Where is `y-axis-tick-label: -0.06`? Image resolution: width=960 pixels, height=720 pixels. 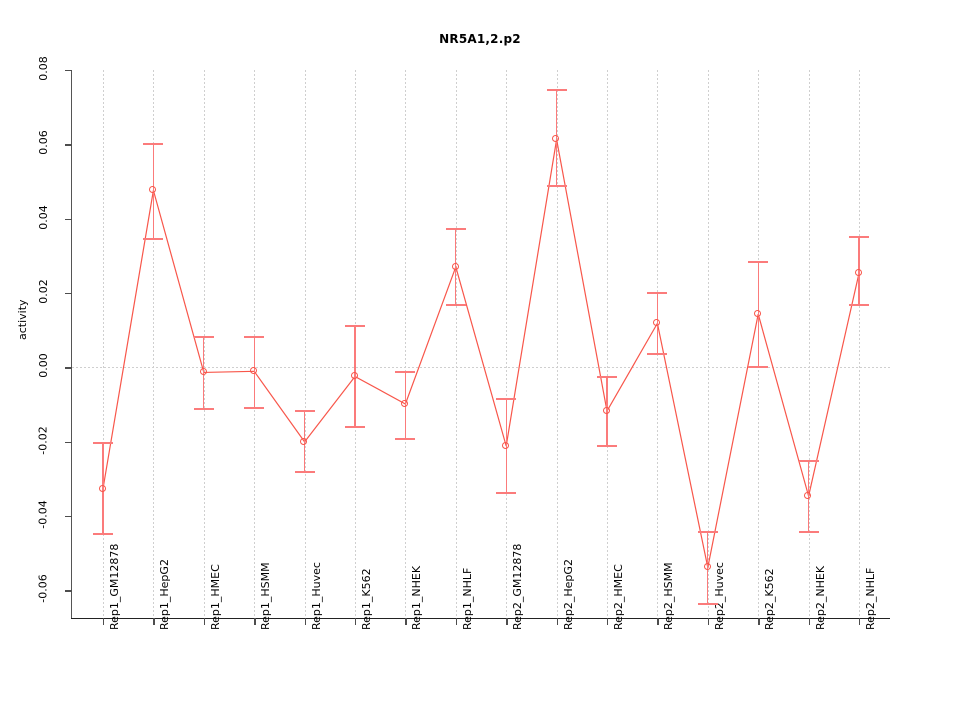
y-axis-tick-label: -0.06 is located at coordinates (43, 588).